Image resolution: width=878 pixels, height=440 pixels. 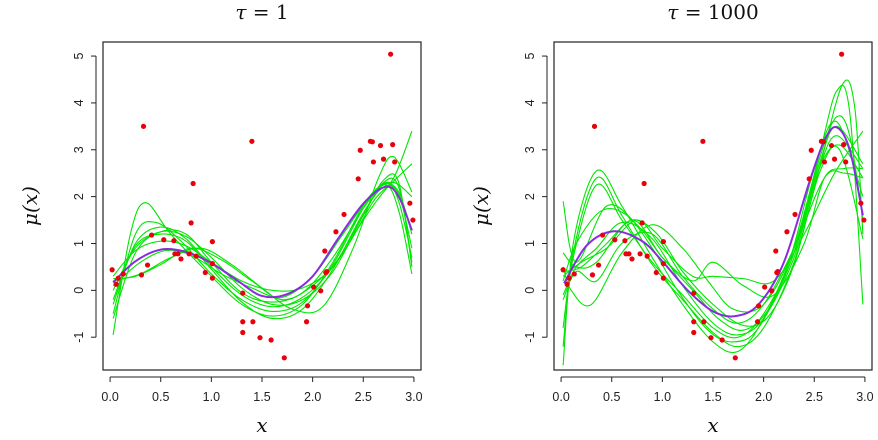 I want to click on x-tick-label: 1.0, so click(x=211, y=397).